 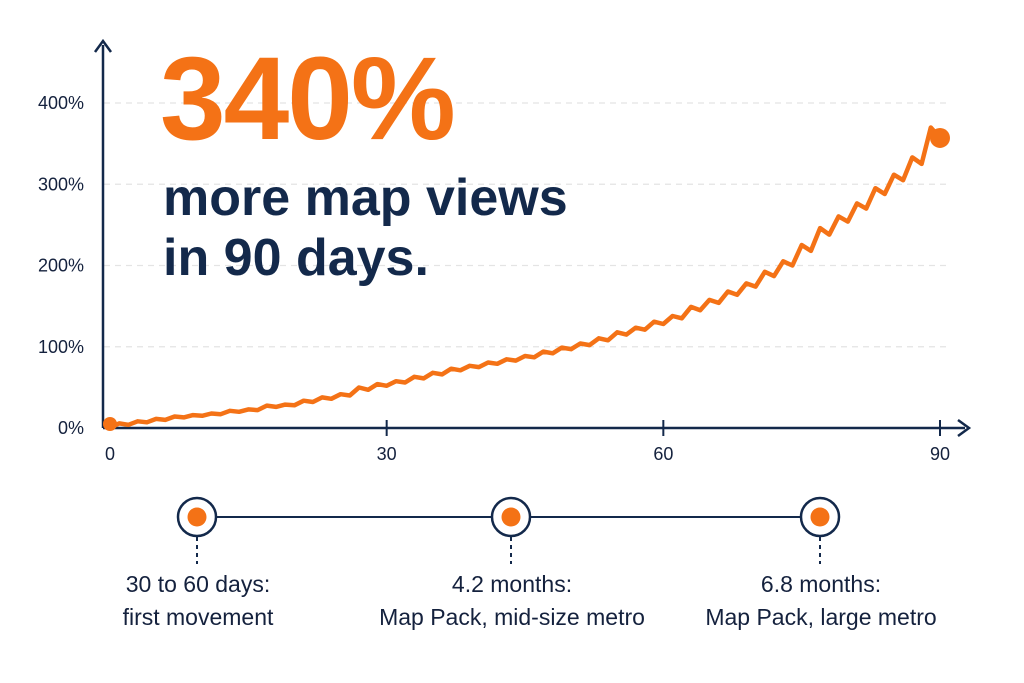 What do you see at coordinates (61, 103) in the screenshot?
I see `y-tick-label: 400%` at bounding box center [61, 103].